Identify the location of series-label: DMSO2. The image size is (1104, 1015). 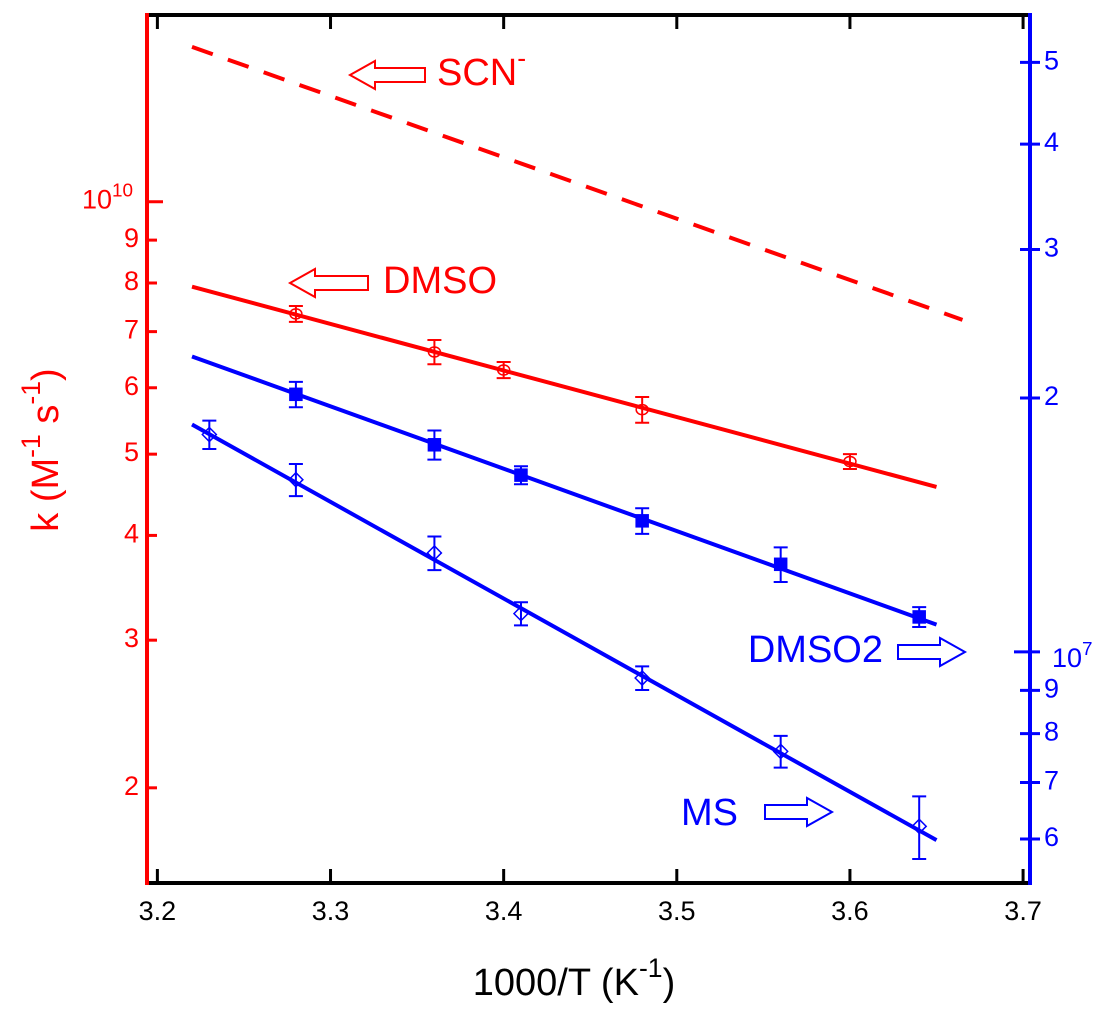
(815, 650).